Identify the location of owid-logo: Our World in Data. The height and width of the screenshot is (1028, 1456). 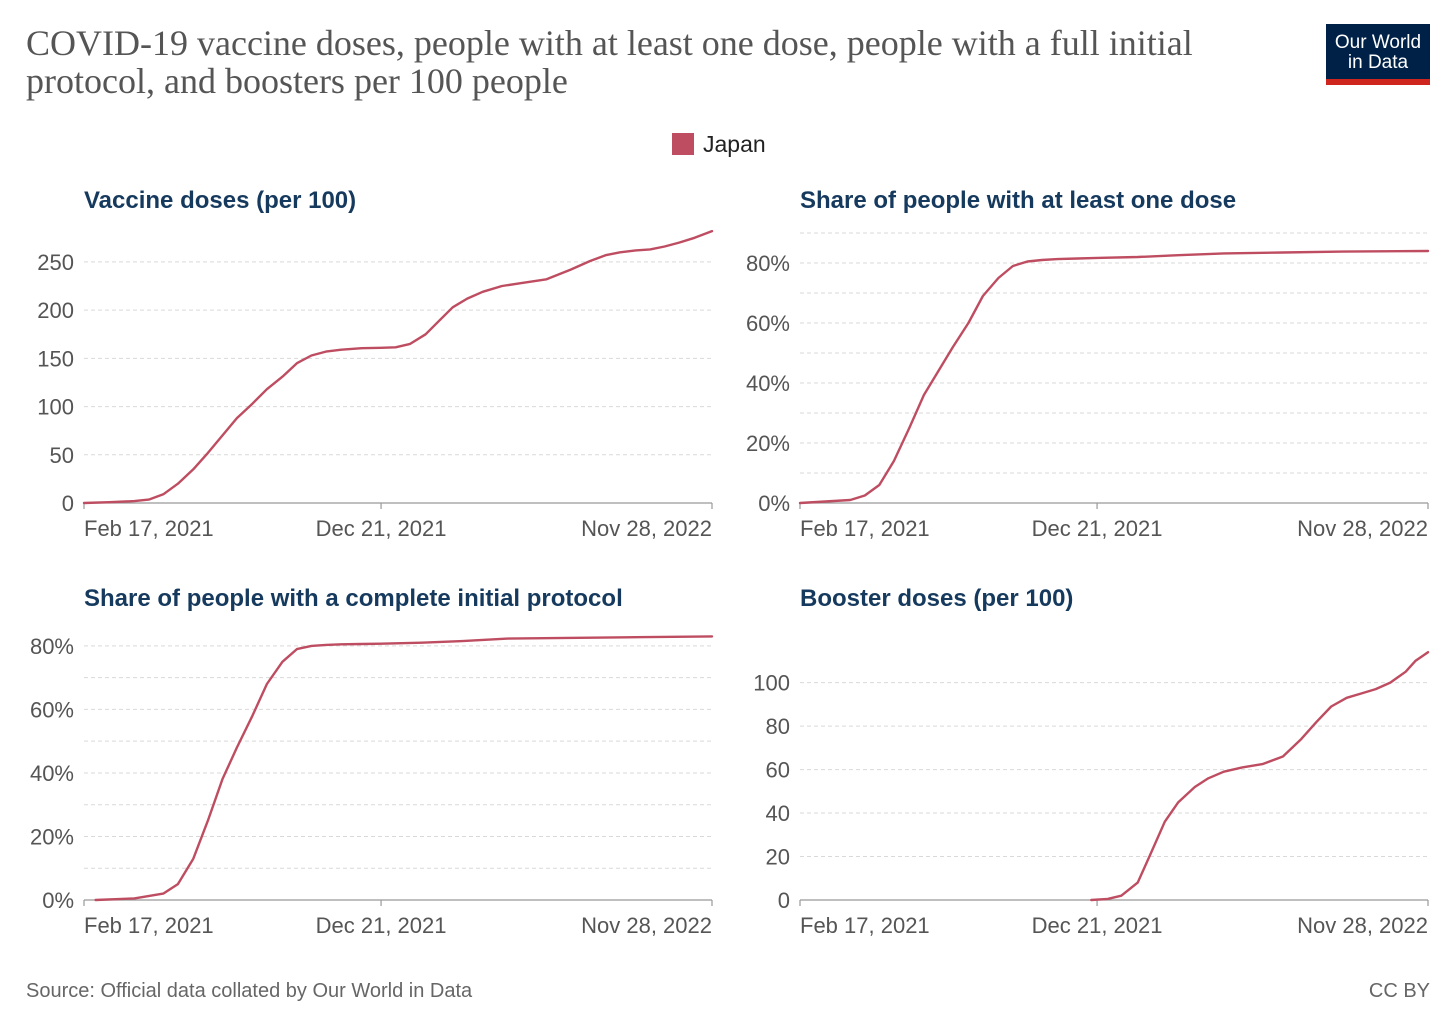
(1378, 54).